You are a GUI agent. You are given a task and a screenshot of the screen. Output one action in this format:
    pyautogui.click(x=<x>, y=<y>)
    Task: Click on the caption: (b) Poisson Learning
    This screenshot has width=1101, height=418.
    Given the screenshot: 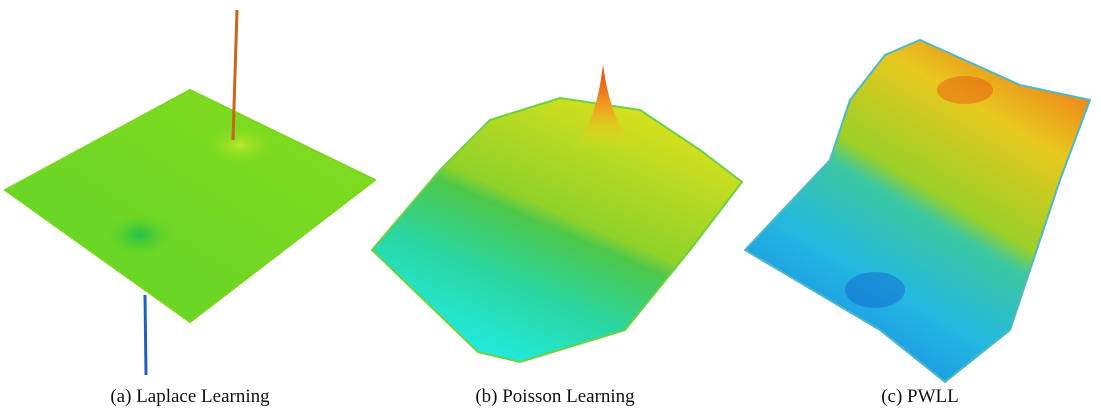 What is the action you would take?
    pyautogui.click(x=555, y=396)
    